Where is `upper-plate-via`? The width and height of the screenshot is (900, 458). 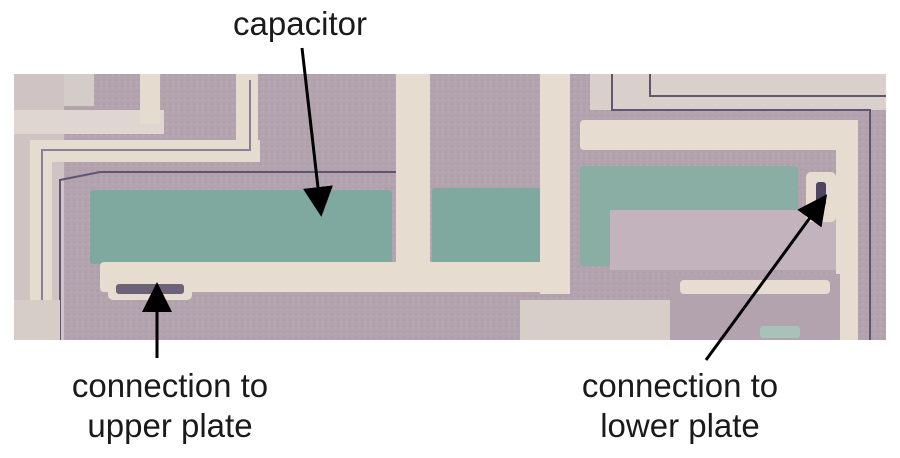 upper-plate-via is located at coordinates (150, 289).